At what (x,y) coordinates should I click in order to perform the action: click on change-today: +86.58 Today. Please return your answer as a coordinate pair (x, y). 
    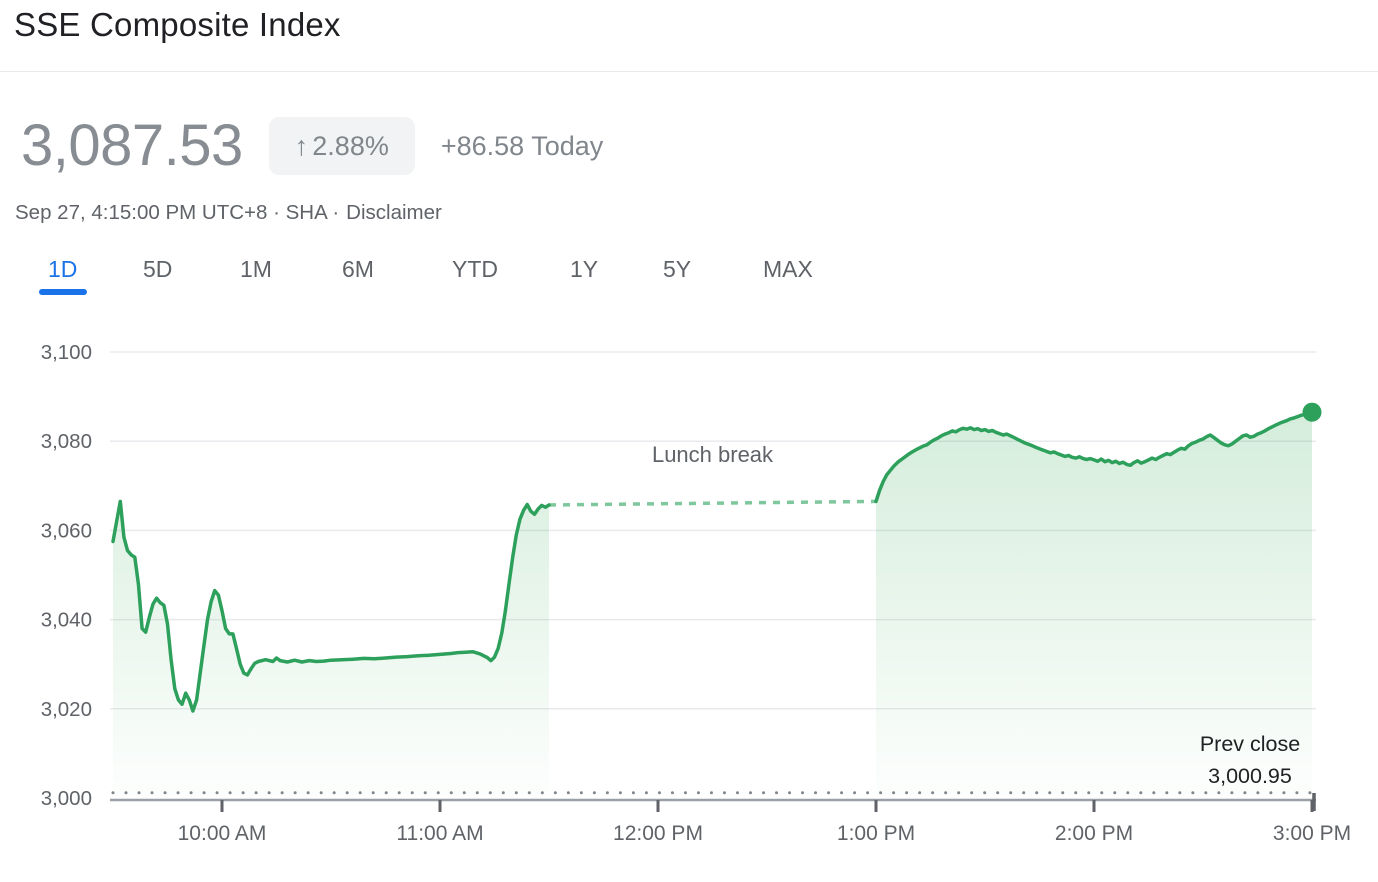
    Looking at the image, I should click on (522, 145).